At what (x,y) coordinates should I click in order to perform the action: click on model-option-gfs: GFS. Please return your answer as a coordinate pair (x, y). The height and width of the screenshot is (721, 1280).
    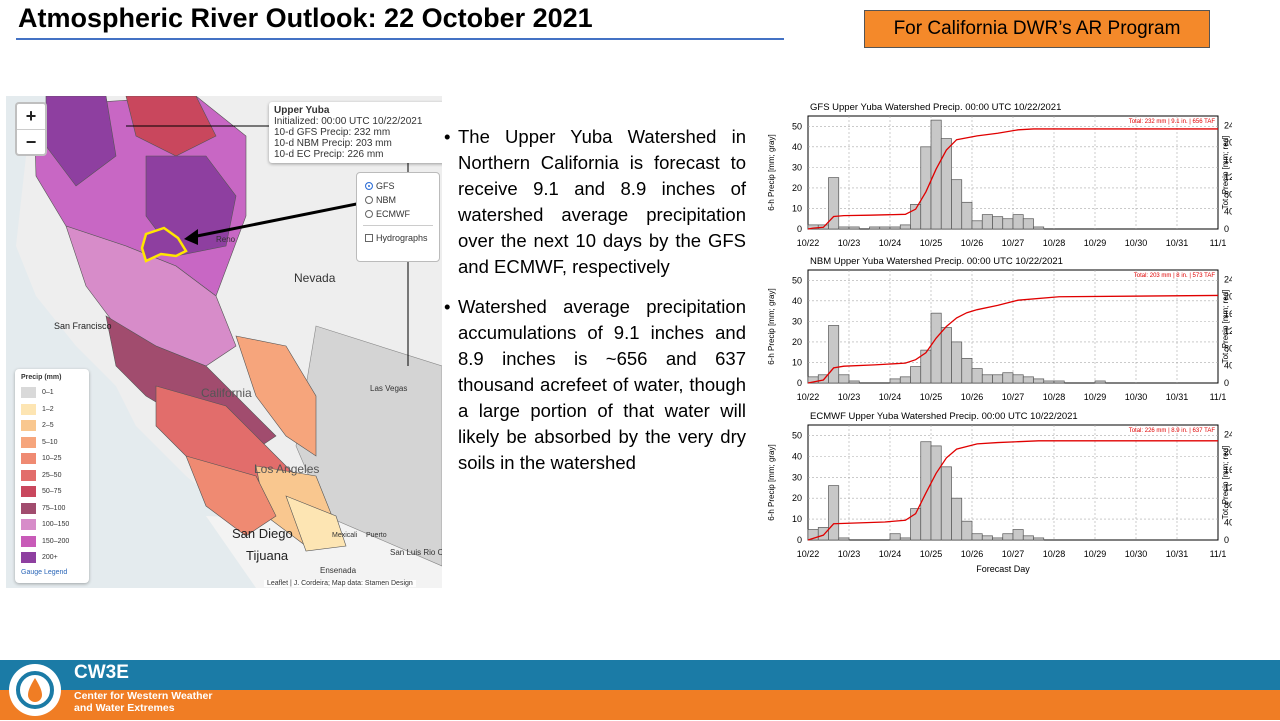
    Looking at the image, I should click on (380, 186).